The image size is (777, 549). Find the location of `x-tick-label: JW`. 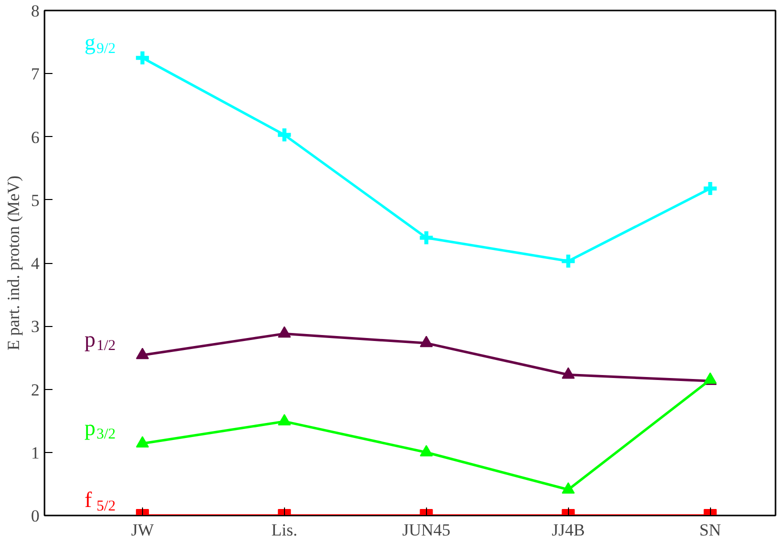

x-tick-label: JW is located at coordinates (143, 530).